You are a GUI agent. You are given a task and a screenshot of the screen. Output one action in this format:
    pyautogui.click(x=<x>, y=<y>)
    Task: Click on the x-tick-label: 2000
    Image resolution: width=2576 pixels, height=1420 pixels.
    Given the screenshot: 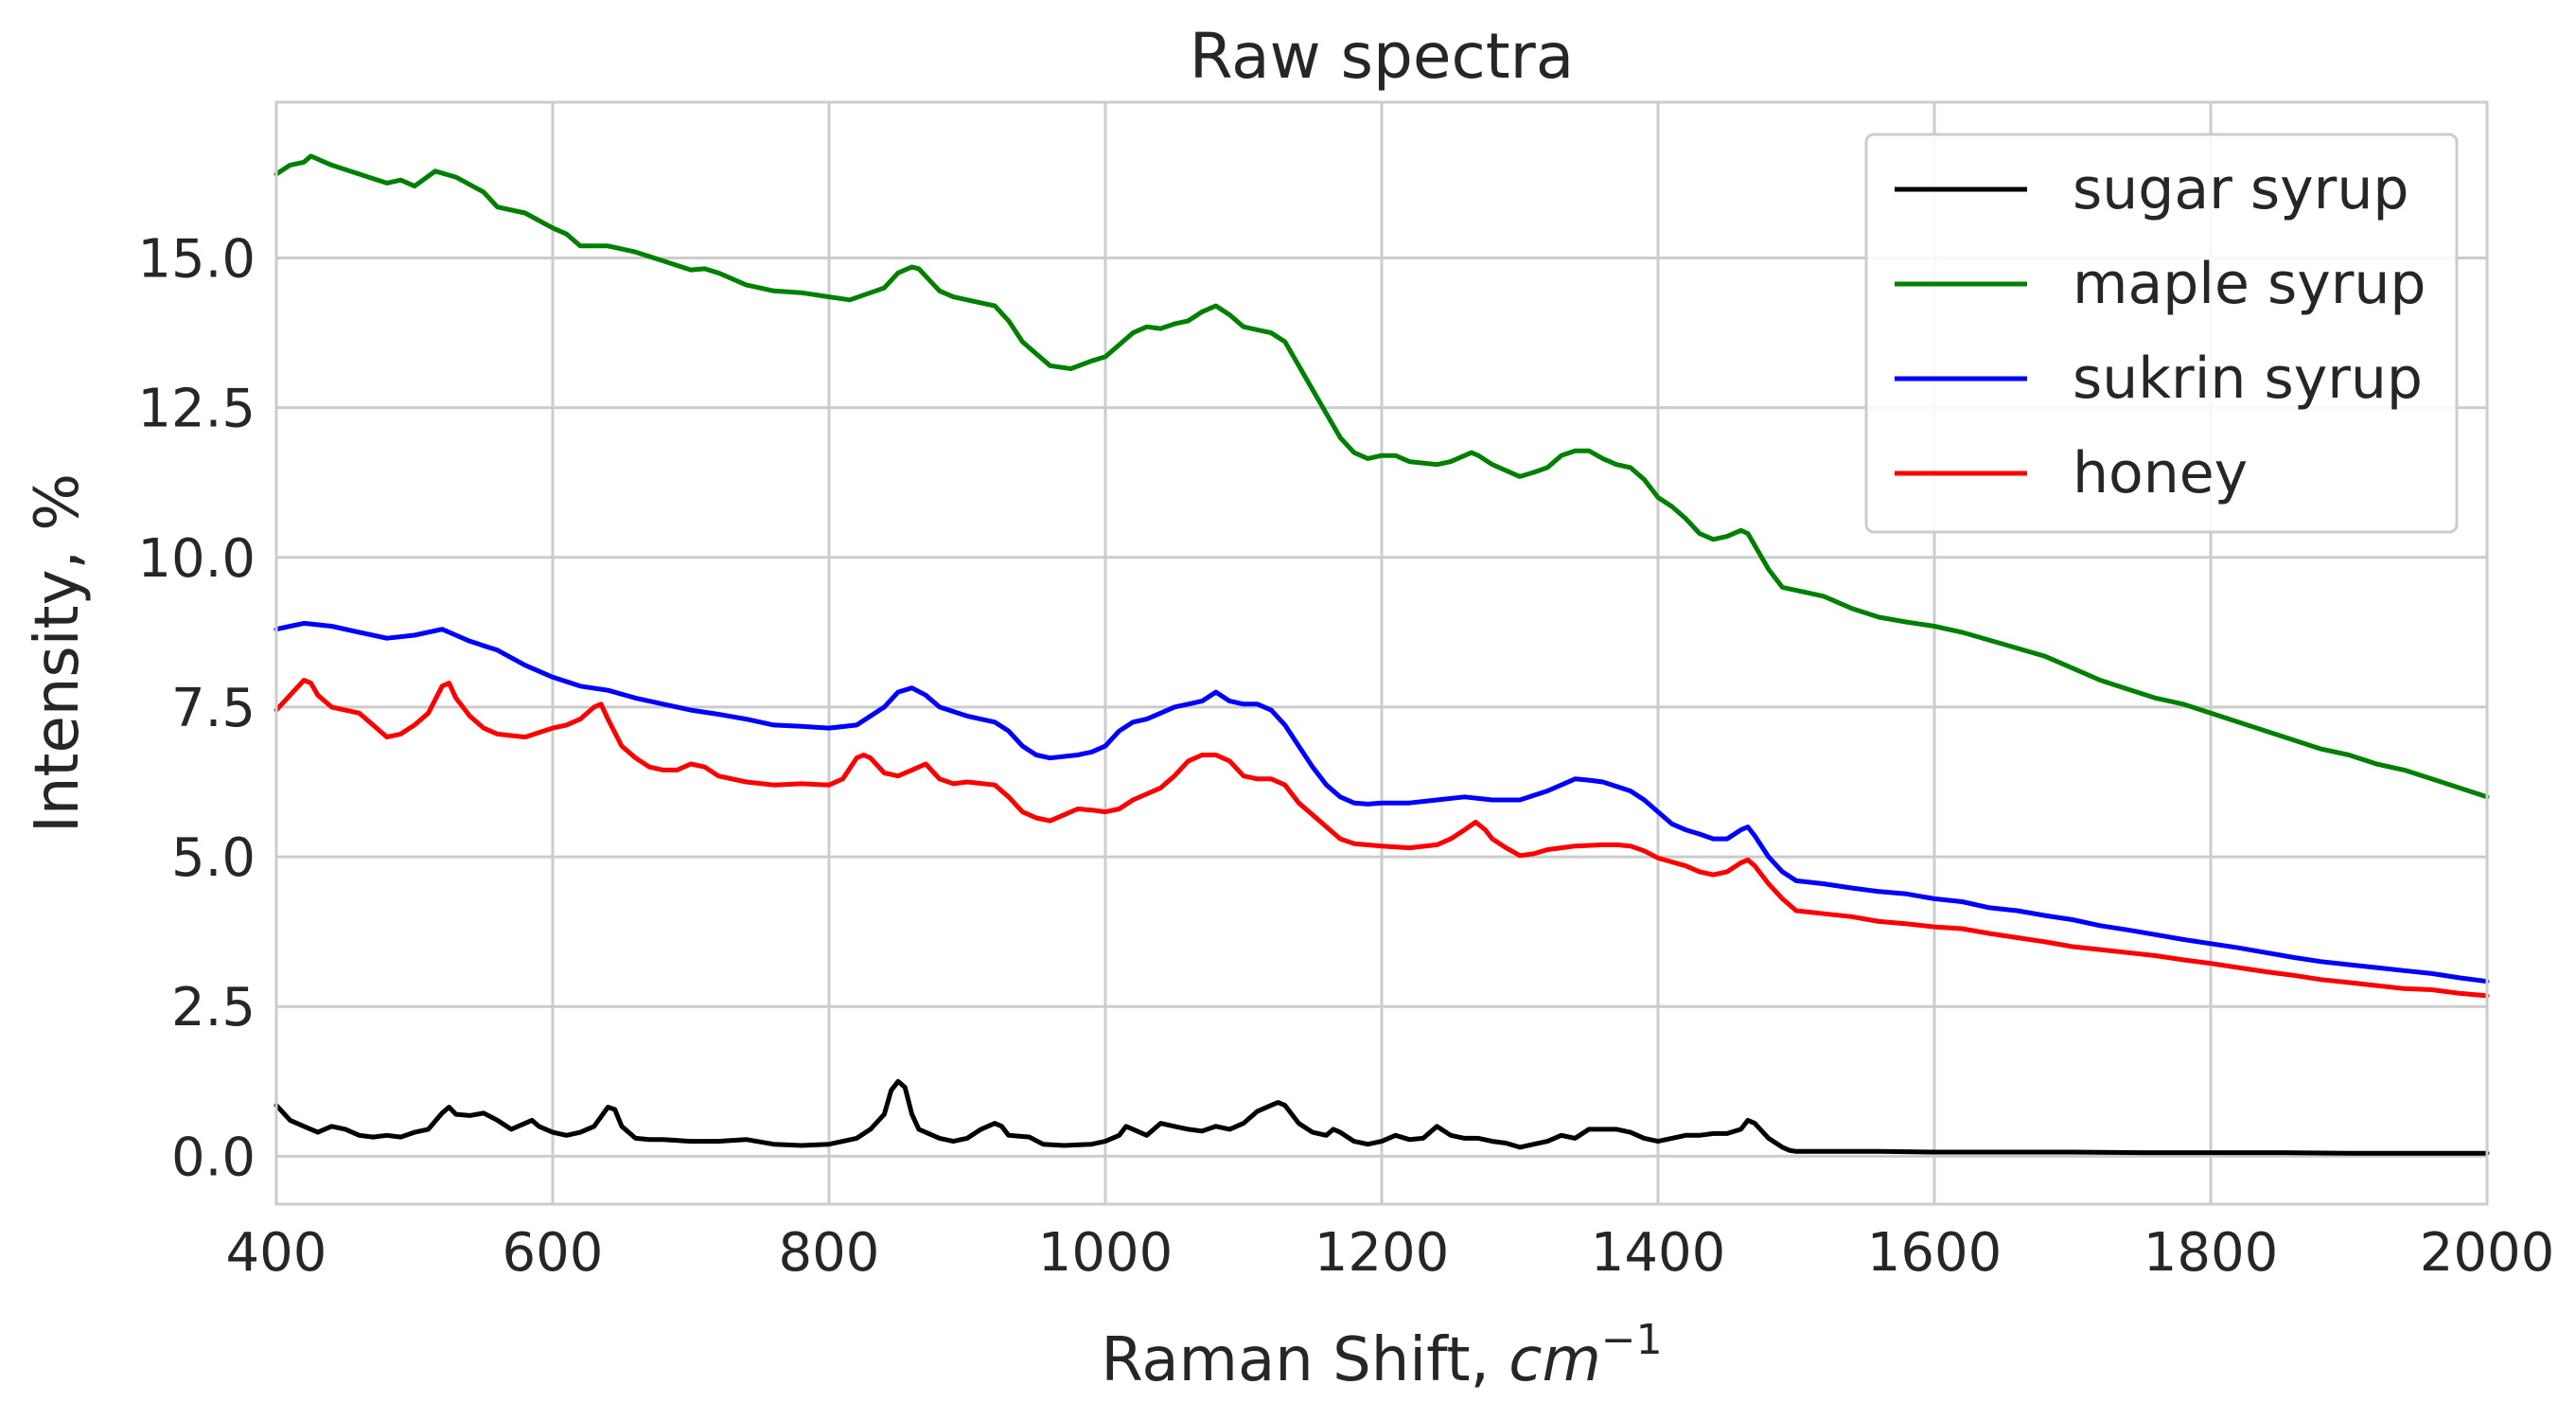 What is the action you would take?
    pyautogui.click(x=2487, y=1253)
    